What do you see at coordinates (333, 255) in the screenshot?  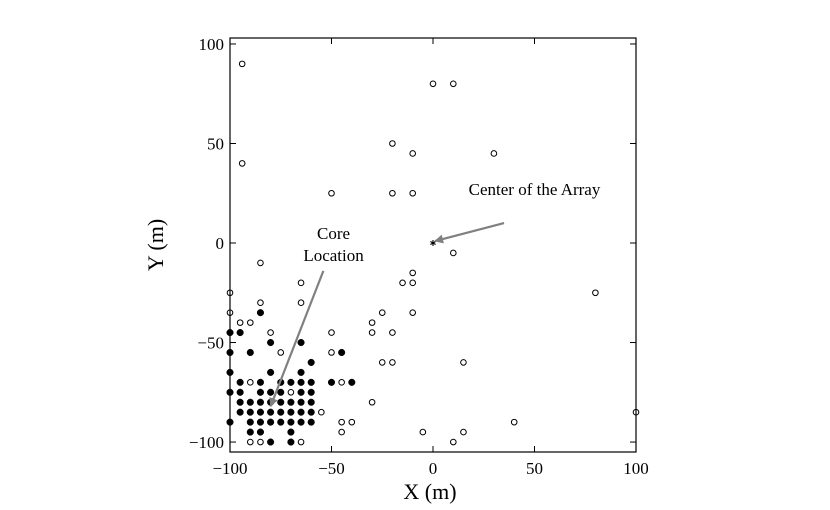 I see `annotation-text: Location` at bounding box center [333, 255].